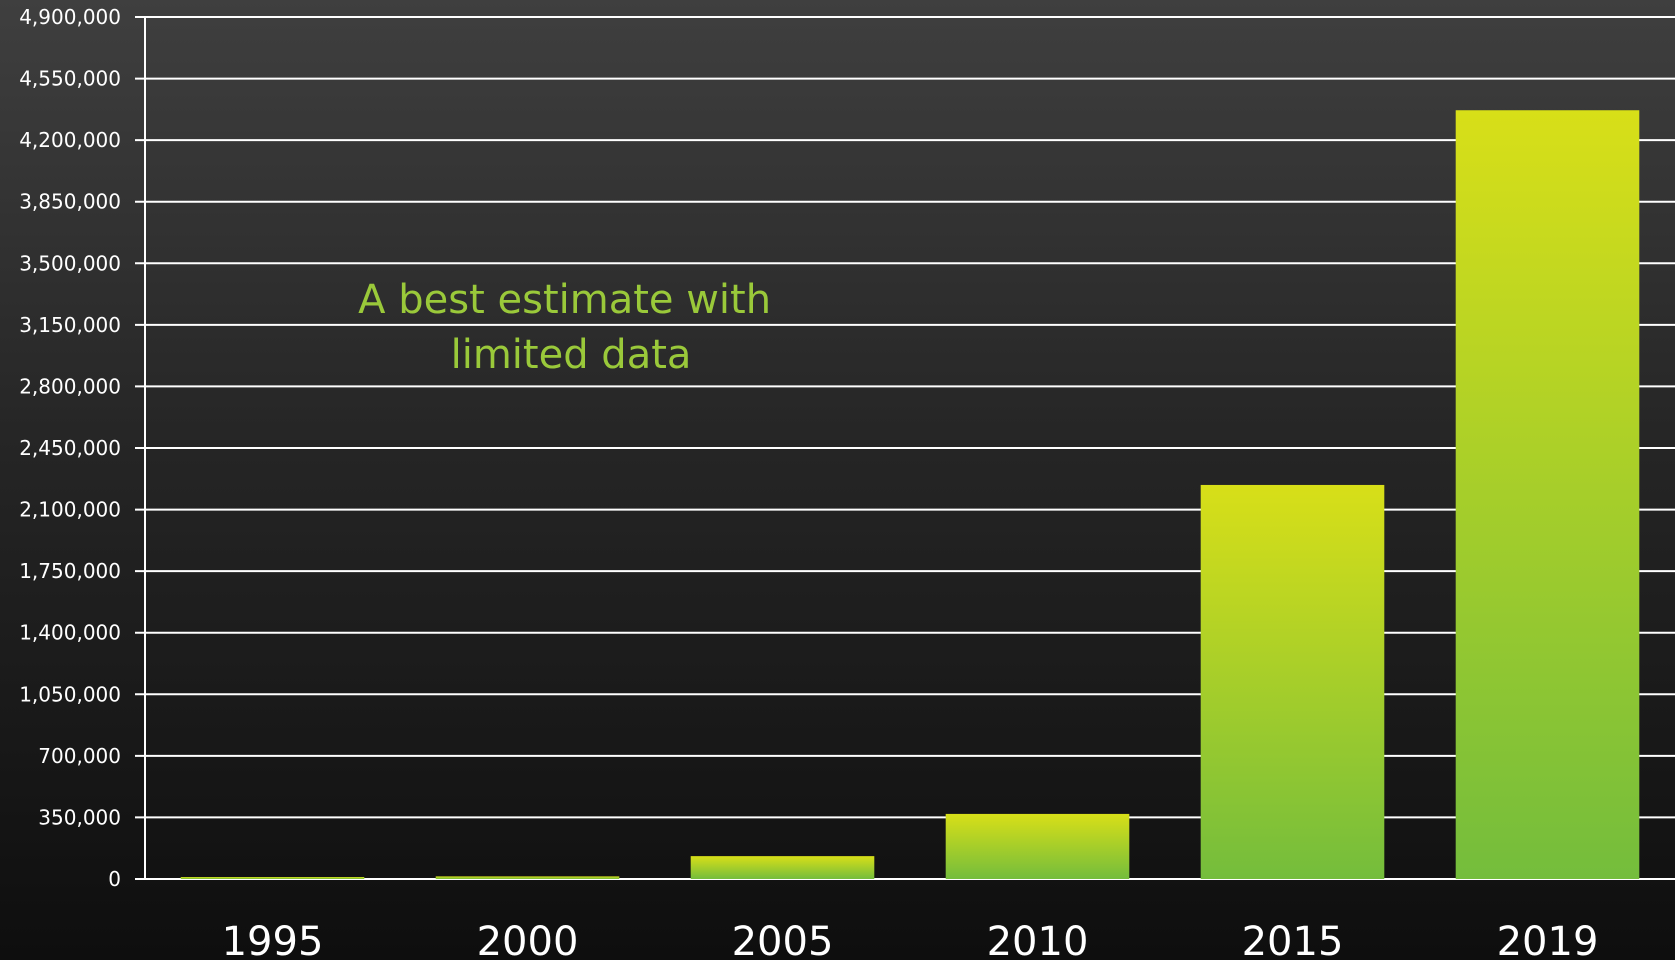 This screenshot has height=960, width=1675. What do you see at coordinates (70, 386) in the screenshot?
I see `y-tick-label: 2,800,000` at bounding box center [70, 386].